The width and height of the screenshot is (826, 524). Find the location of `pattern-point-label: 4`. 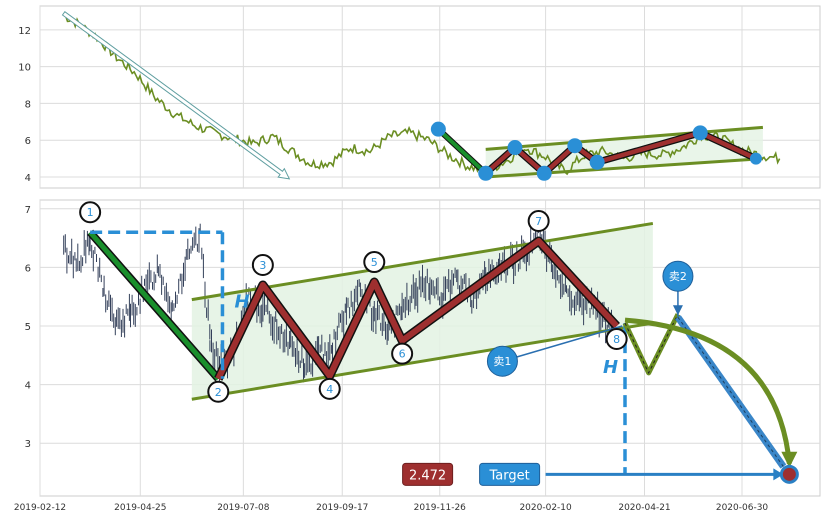

pattern-point-label: 4 is located at coordinates (329, 389).